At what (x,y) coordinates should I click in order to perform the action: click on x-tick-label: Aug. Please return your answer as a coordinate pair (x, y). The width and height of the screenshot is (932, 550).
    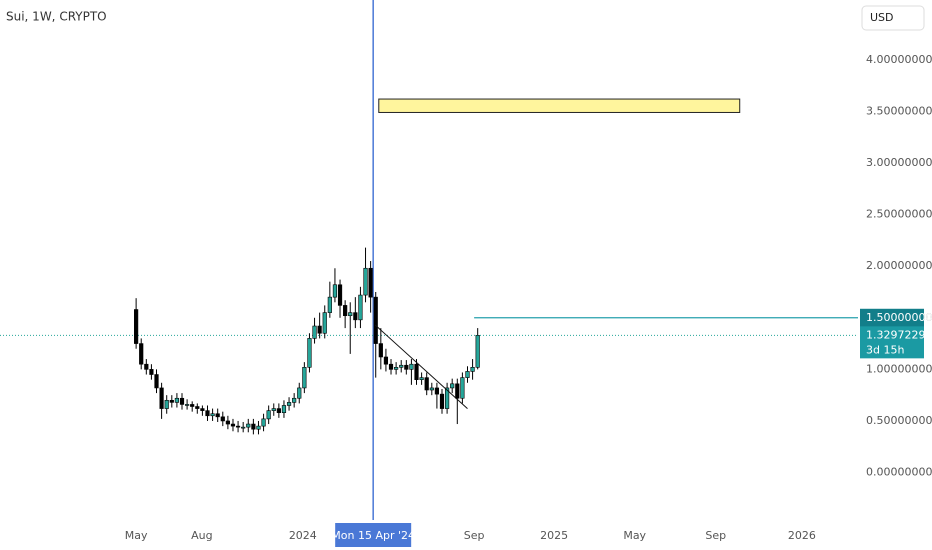
    Looking at the image, I should click on (201, 535).